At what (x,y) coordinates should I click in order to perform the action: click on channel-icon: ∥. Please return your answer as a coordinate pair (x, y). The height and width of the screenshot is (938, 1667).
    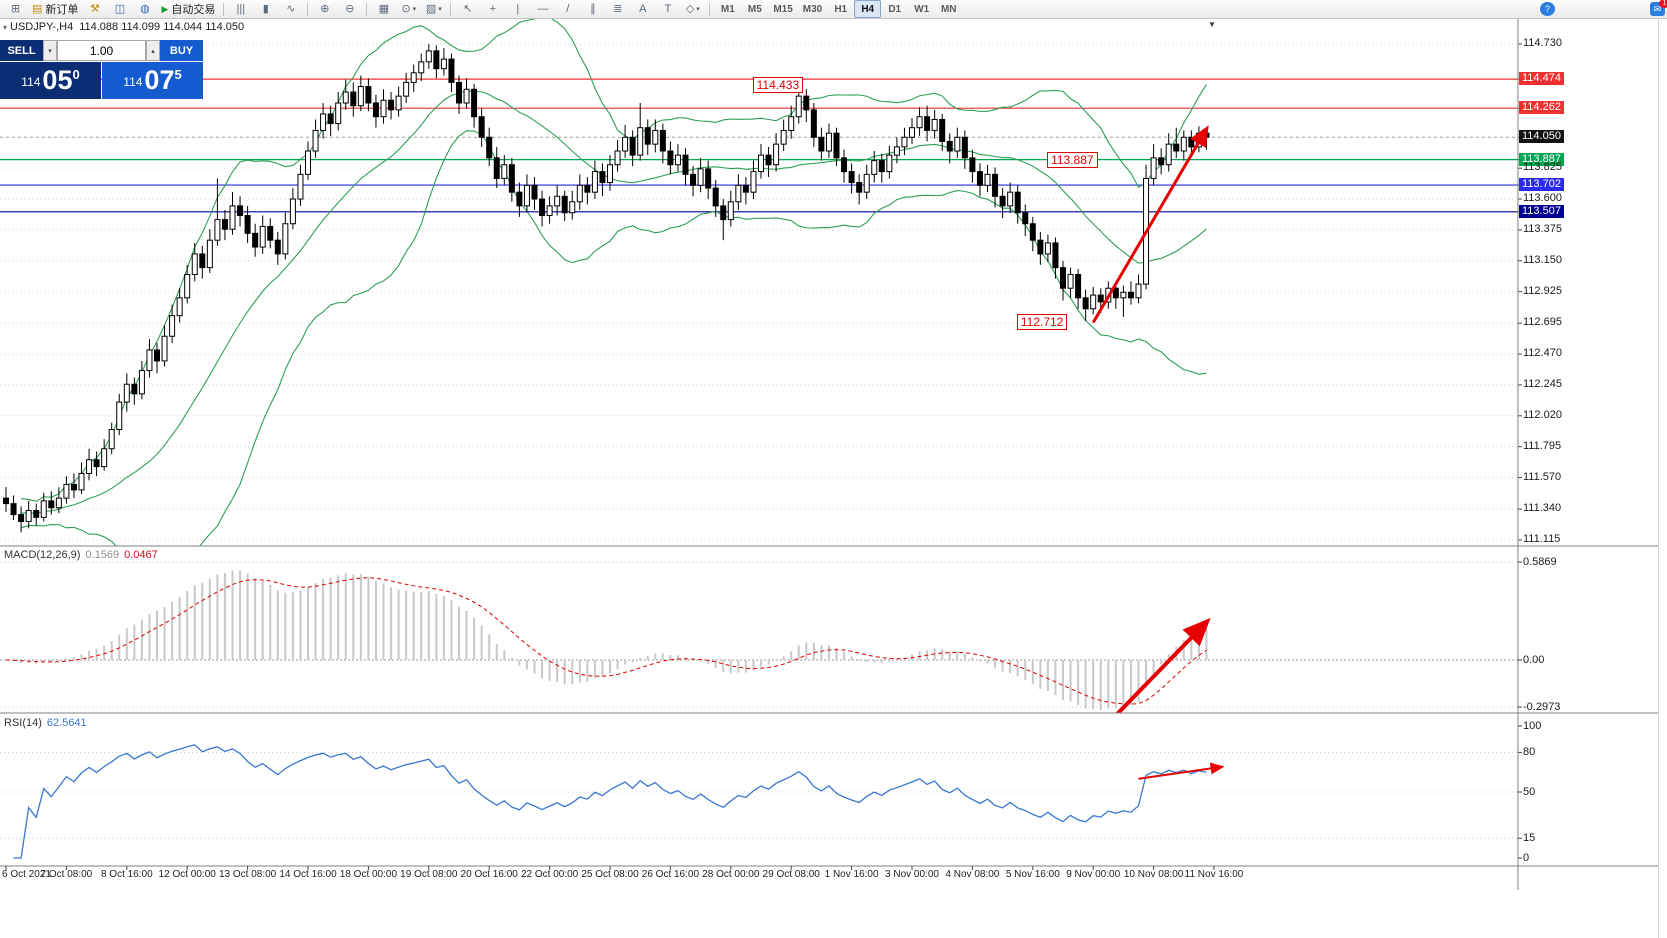
    Looking at the image, I should click on (593, 8).